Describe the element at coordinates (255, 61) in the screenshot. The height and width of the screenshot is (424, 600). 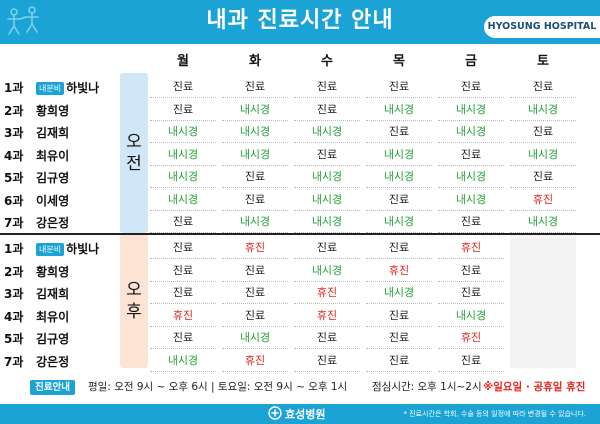
I see `day-header: 화` at that location.